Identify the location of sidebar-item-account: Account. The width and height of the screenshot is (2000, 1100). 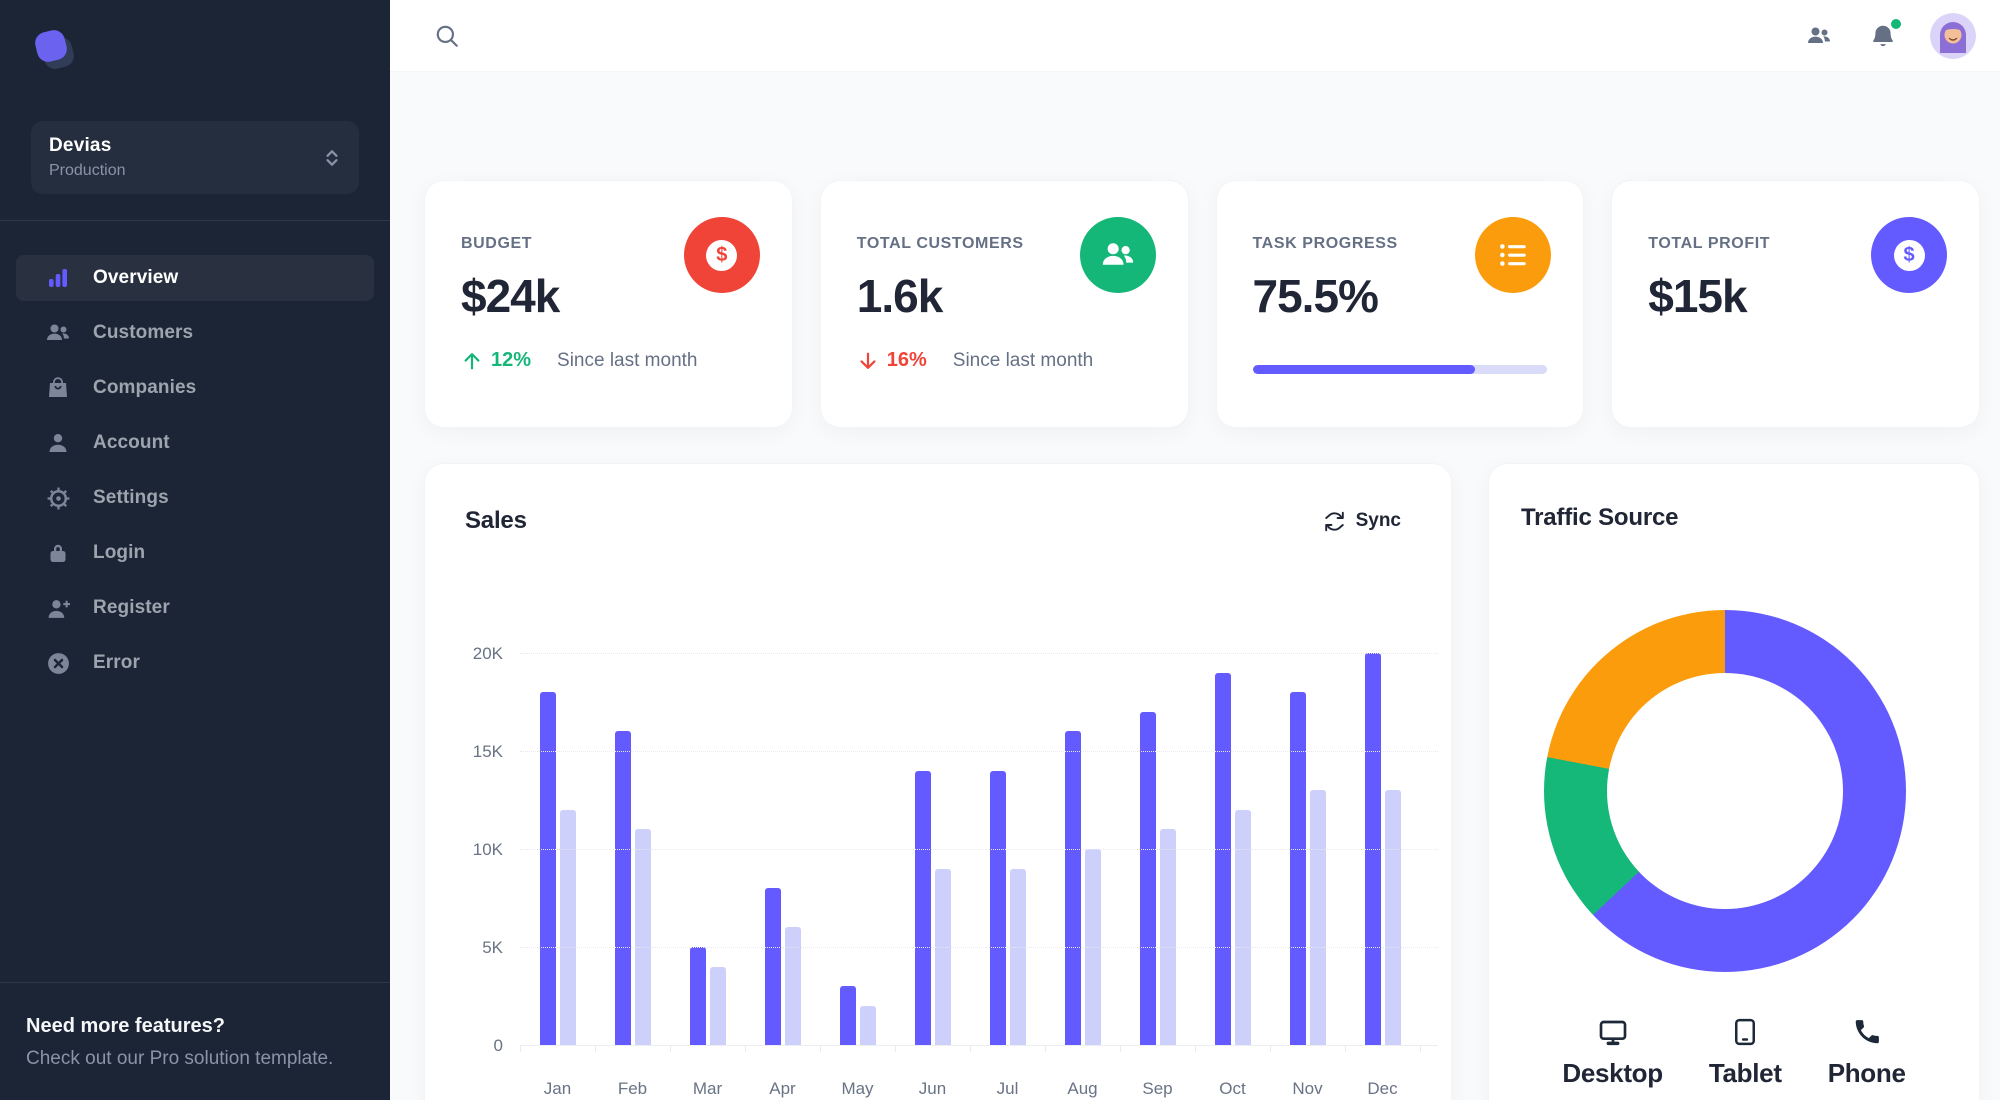
(195, 443).